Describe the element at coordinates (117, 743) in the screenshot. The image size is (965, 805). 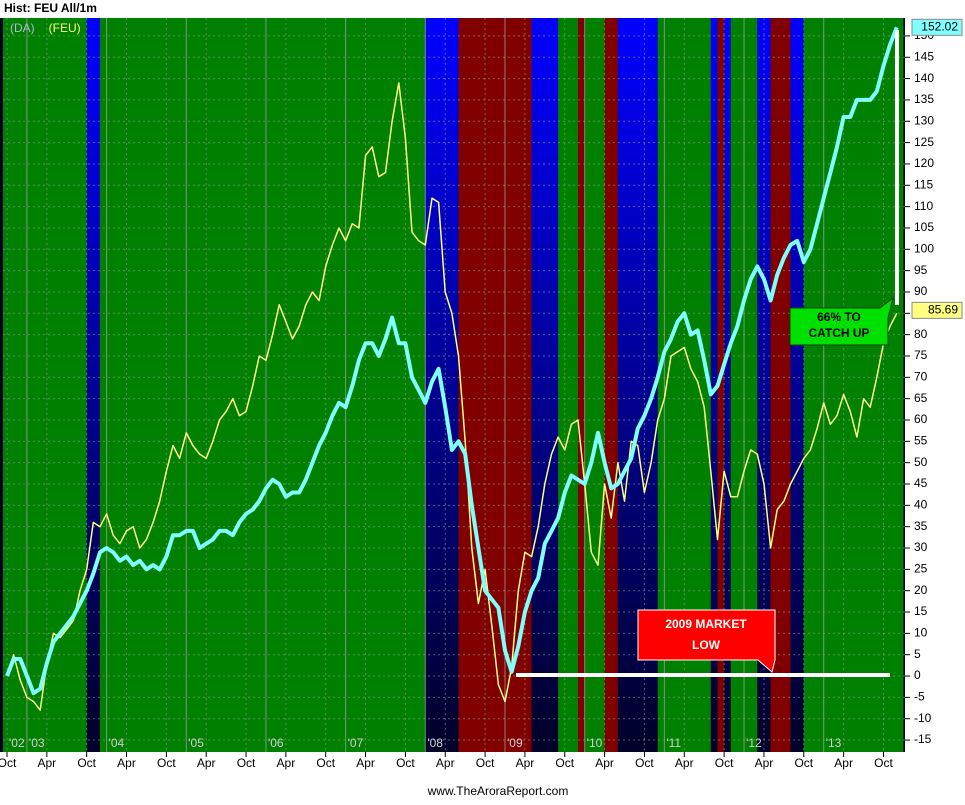
I see `year-label: '04` at that location.